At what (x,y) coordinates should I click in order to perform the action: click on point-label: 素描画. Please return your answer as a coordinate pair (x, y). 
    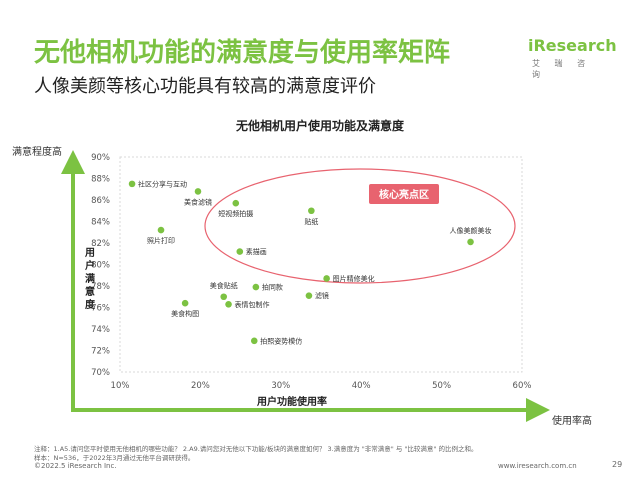
    Looking at the image, I should click on (256, 251).